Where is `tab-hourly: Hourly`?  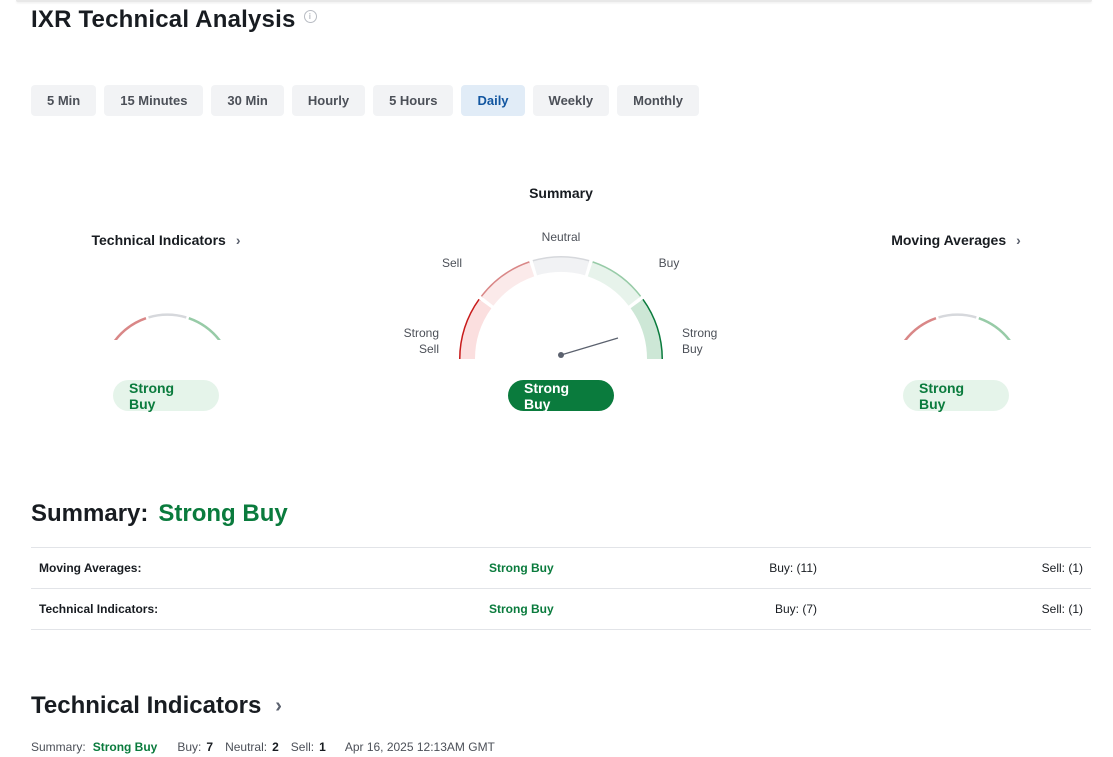
tab-hourly: Hourly is located at coordinates (328, 100).